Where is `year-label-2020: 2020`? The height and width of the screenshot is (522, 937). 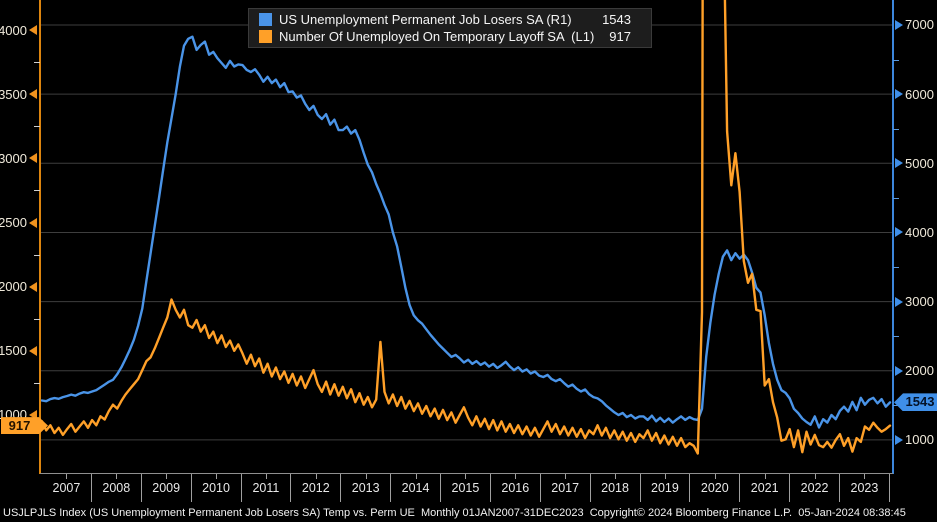
year-label-2020: 2020 is located at coordinates (715, 488).